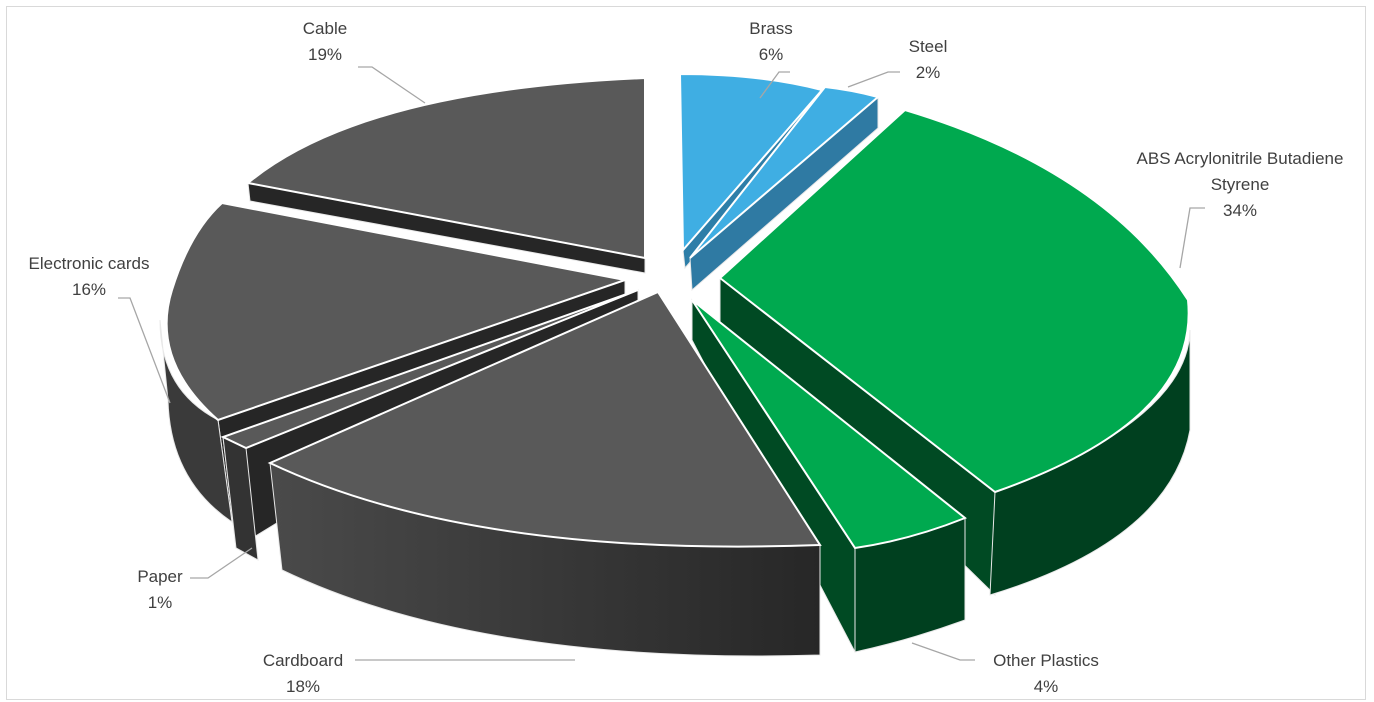  Describe the element at coordinates (1192, 238) in the screenshot. I see `leader-line-abs` at that location.